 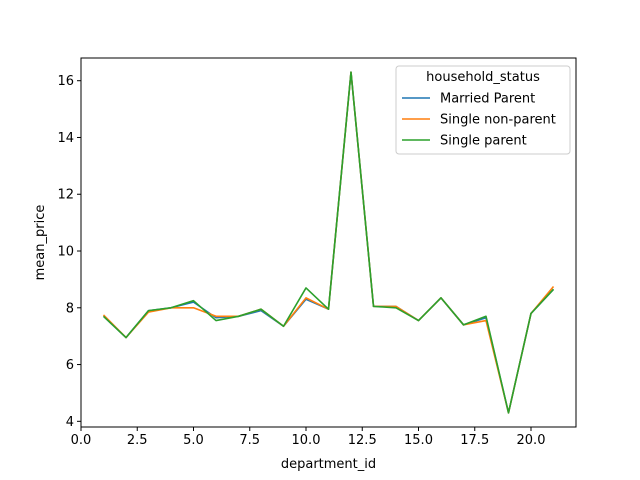 What do you see at coordinates (81, 440) in the screenshot?
I see `x-tick-label: 0.0` at bounding box center [81, 440].